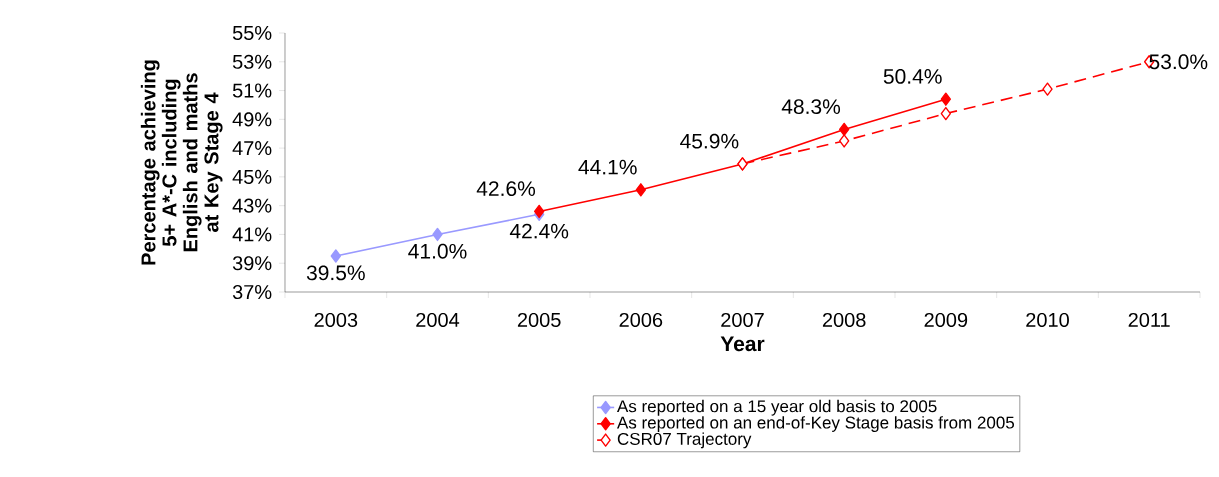 This screenshot has height=477, width=1219. What do you see at coordinates (252, 119) in the screenshot?
I see `y-tick-label: 49%` at bounding box center [252, 119].